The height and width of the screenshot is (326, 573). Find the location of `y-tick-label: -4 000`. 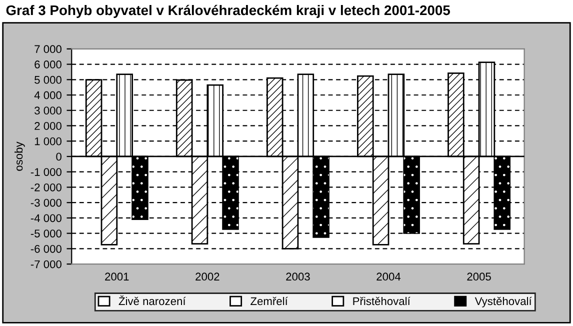

y-tick-label: -4 000 is located at coordinates (46, 218).